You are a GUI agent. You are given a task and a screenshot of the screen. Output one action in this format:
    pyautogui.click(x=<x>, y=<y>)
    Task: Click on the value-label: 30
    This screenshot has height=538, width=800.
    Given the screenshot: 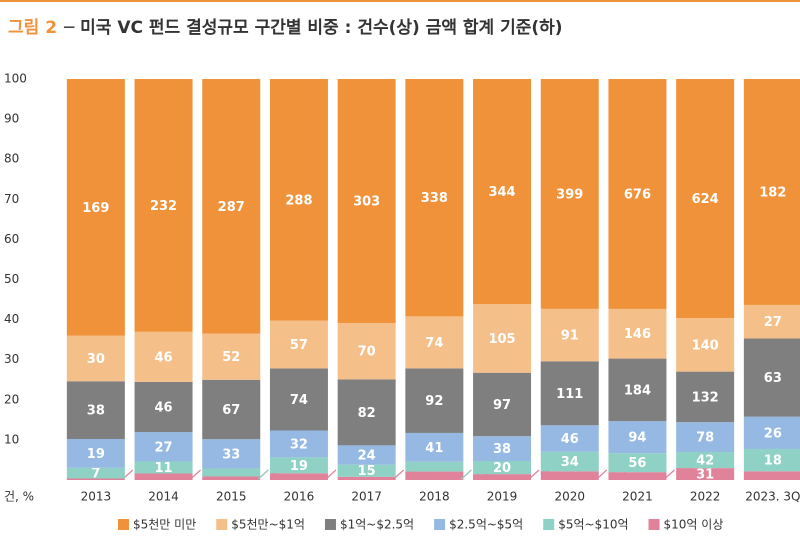 What is the action you would take?
    pyautogui.click(x=96, y=359)
    